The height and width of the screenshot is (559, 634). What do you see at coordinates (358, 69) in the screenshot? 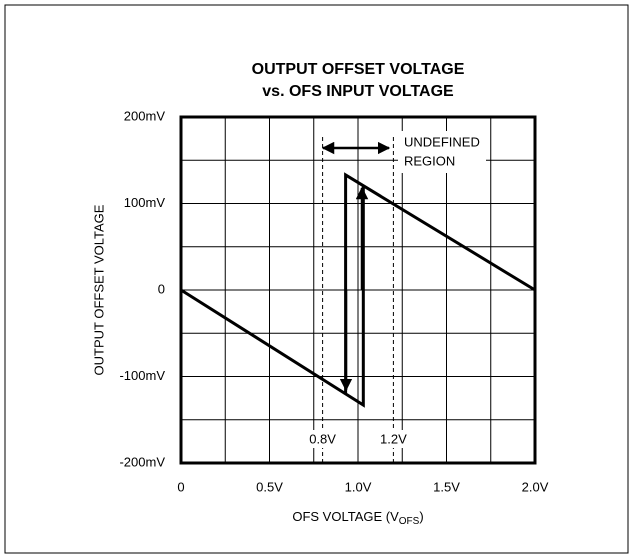
I see `chart-title: OUTPUT OFFSET VOLTAGE` at bounding box center [358, 69].